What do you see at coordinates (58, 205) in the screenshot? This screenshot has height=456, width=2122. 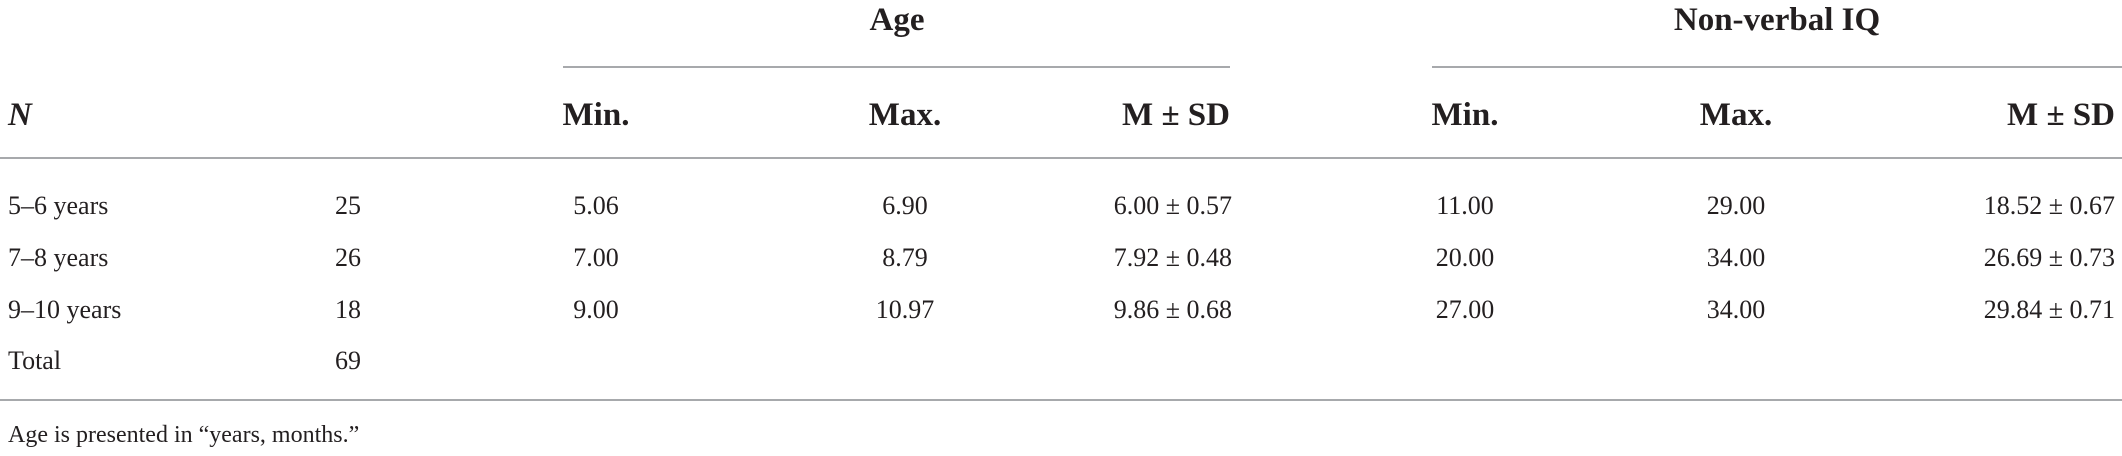 I see `row-group-label: 5–6 years` at bounding box center [58, 205].